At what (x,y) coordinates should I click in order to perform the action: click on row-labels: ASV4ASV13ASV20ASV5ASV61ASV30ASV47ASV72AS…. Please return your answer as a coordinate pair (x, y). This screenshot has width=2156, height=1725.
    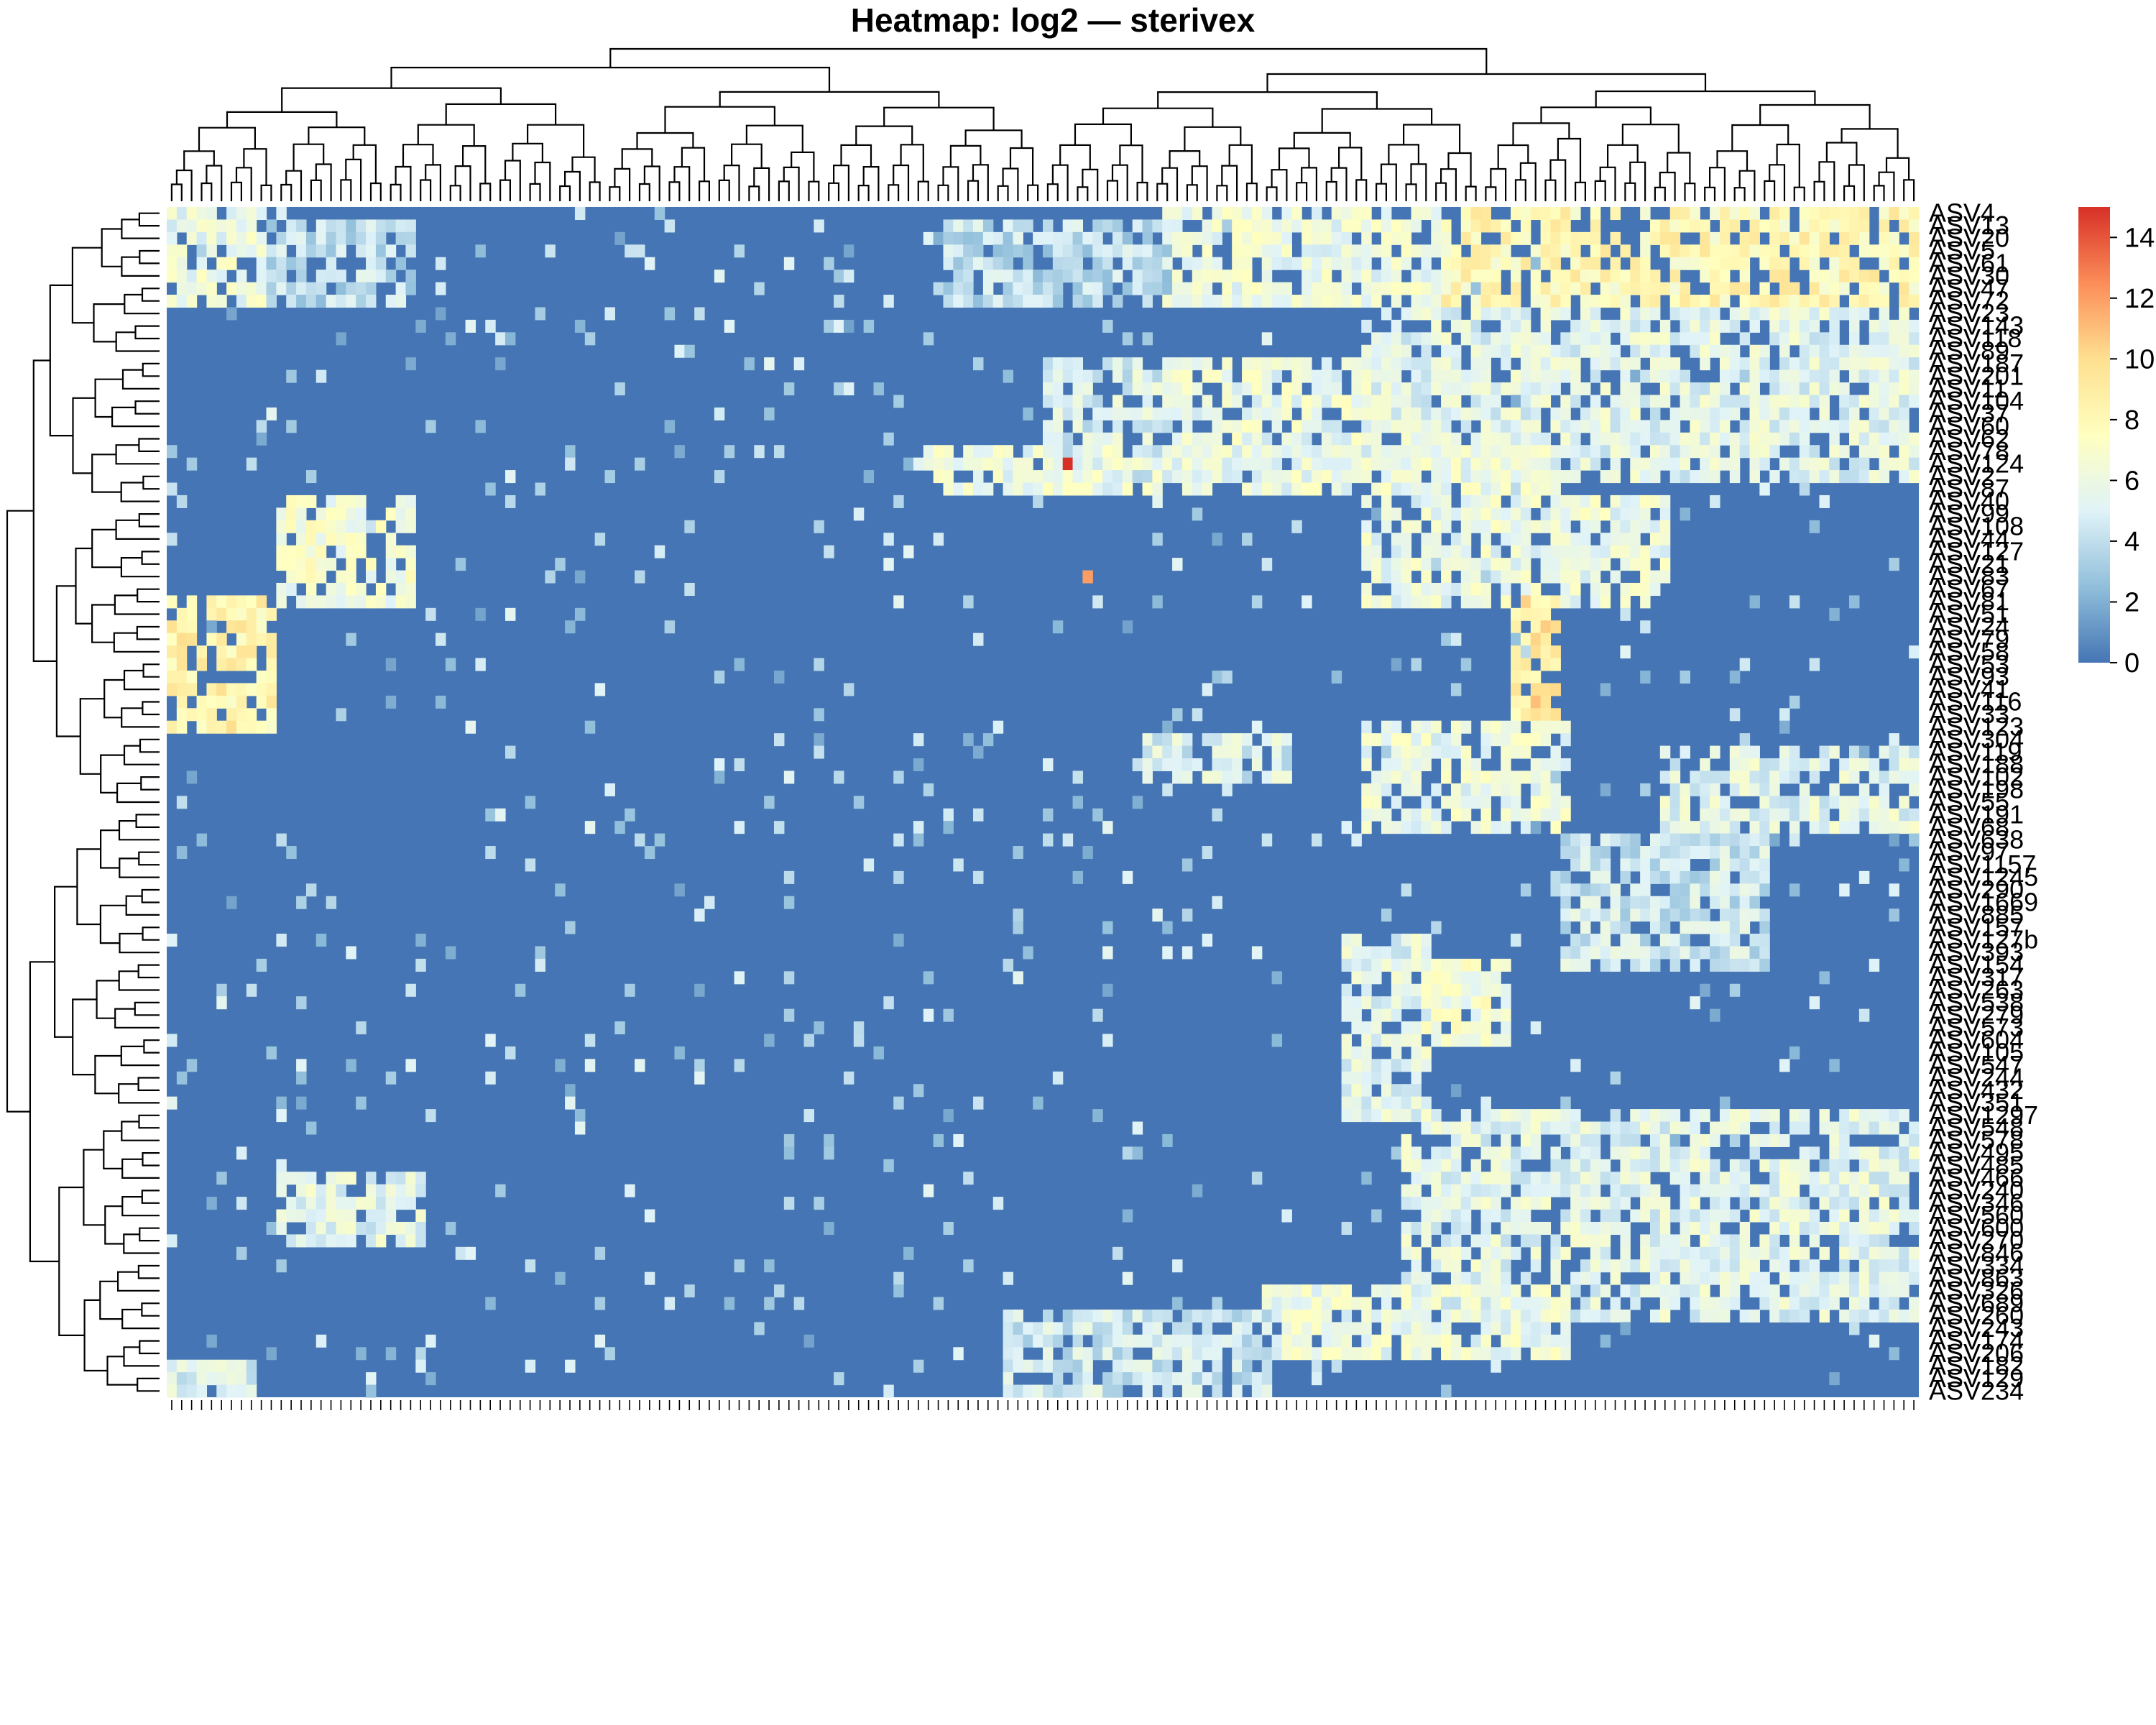
    Looking at the image, I should click on (1984, 802).